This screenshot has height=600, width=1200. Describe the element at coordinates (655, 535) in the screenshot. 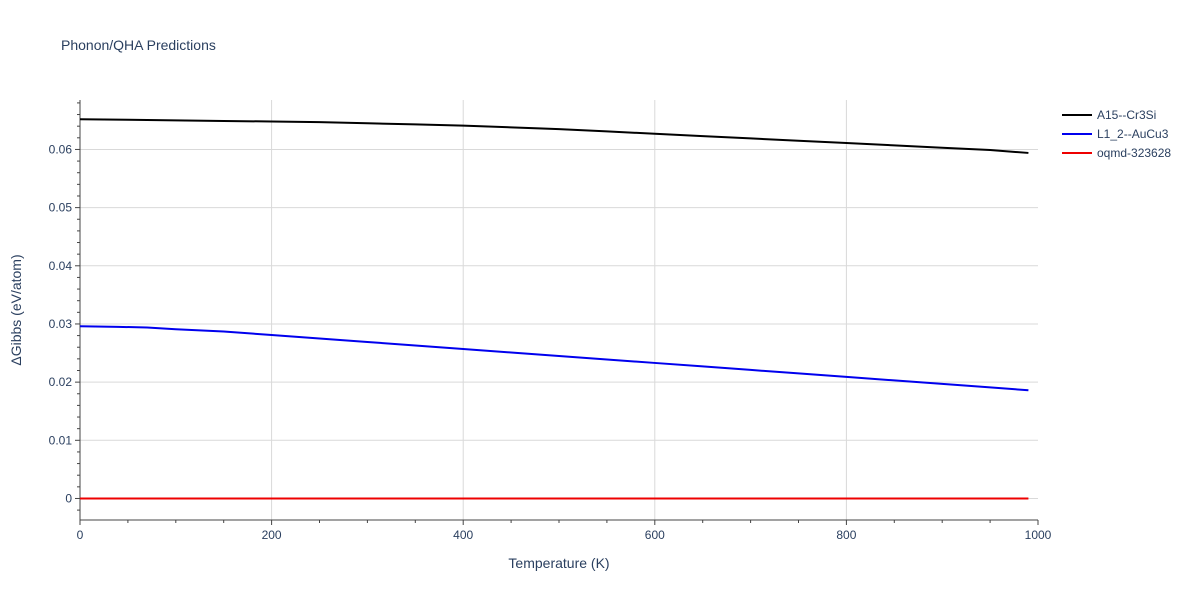

I see `x-tick-label: 600` at that location.